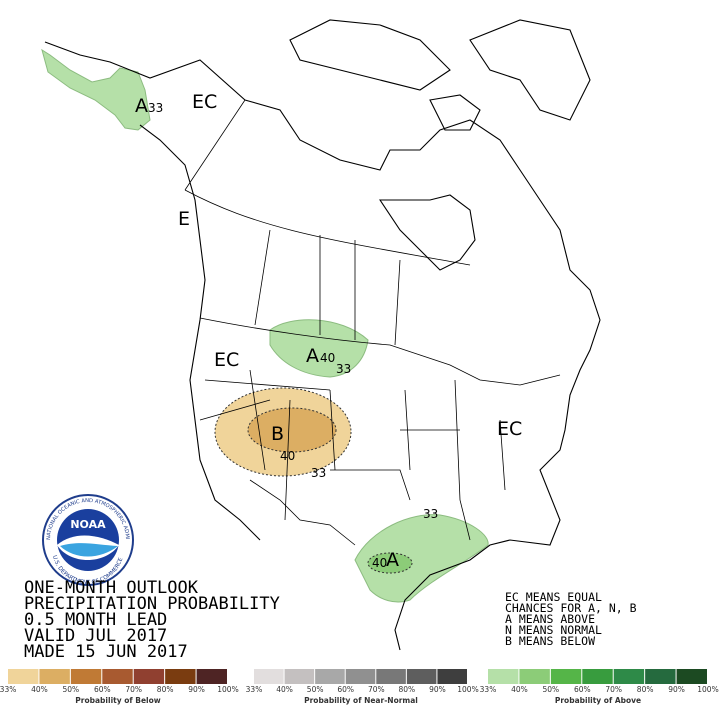 This screenshot has width=719, height=707. Describe the element at coordinates (598, 700) in the screenshot. I see `colorbar-caption: Probability of Above` at that location.